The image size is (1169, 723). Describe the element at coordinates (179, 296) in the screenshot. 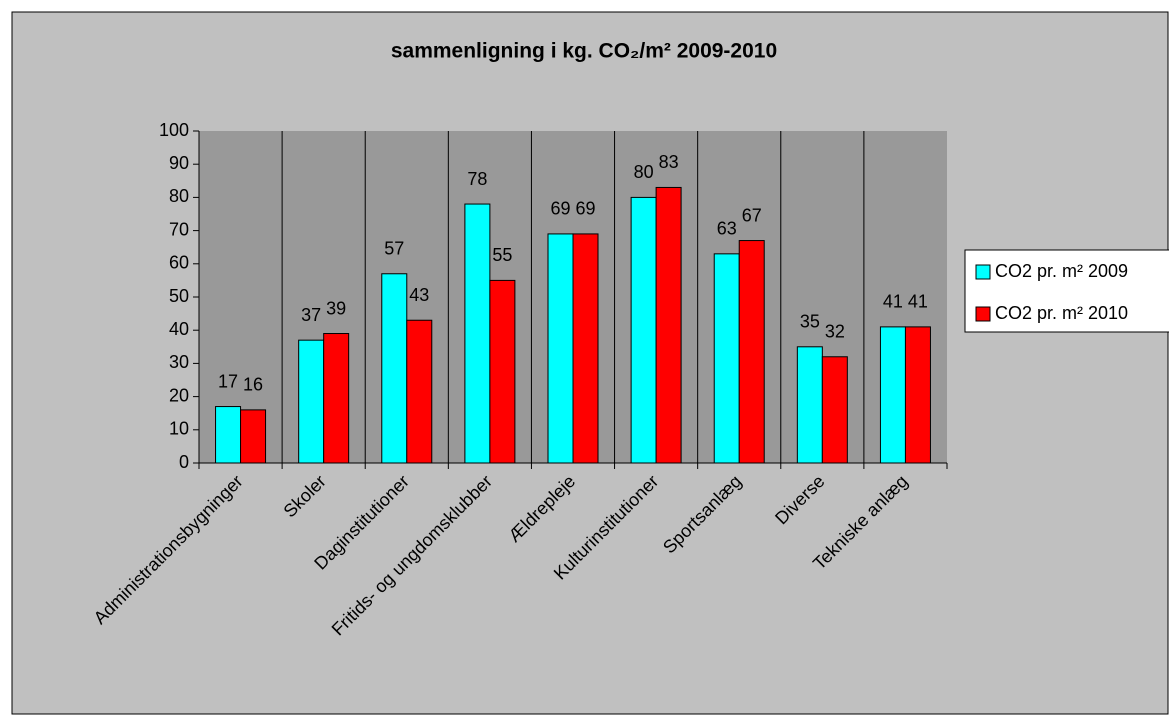

I see `y-tick-label: 50` at that location.